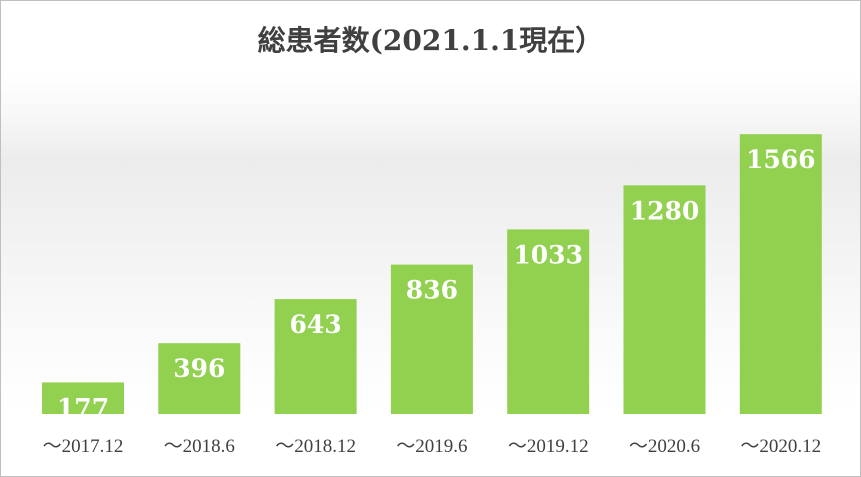 The height and width of the screenshot is (477, 861). I want to click on tick-label-4: ～2019.12, so click(548, 446).